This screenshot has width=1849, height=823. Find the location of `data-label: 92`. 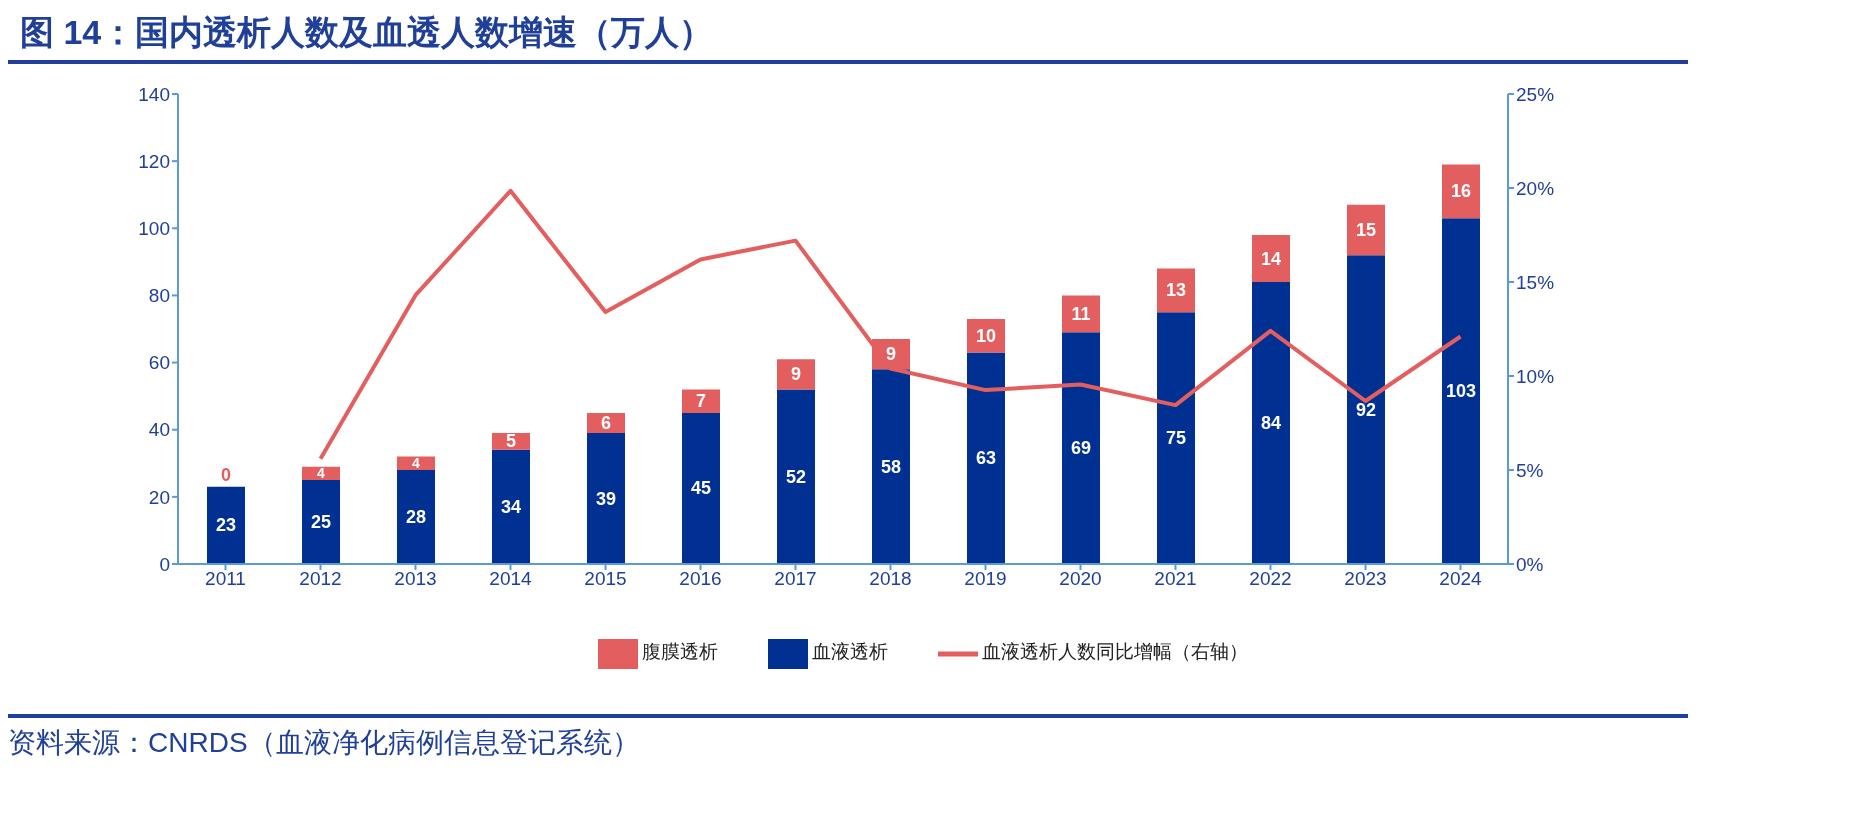

data-label: 92 is located at coordinates (1366, 409).